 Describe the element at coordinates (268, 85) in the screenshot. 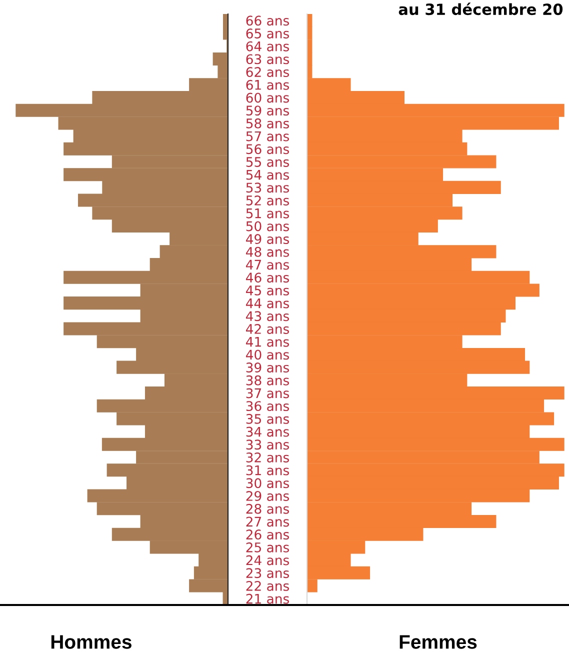

I see `y-tick-label: 61 ans` at that location.